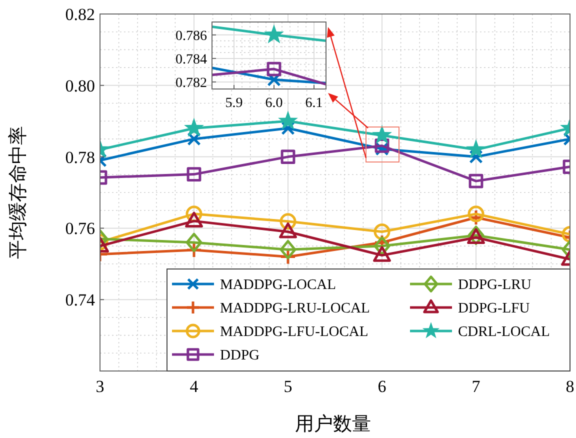 The width and height of the screenshot is (576, 438). I want to click on y-tick-label: 0.786, so click(191, 36).